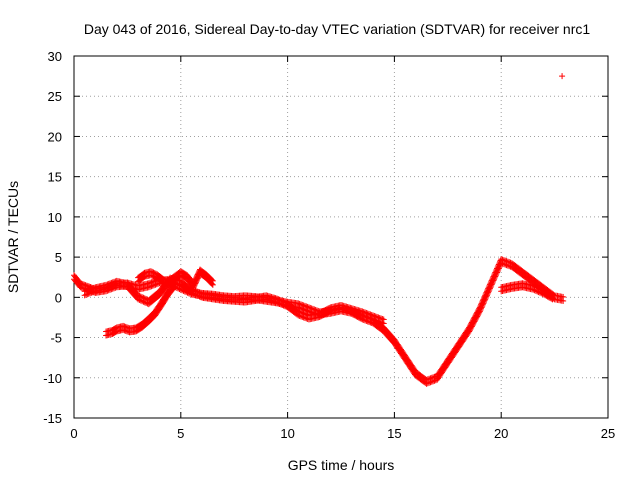 The width and height of the screenshot is (640, 480). I want to click on x-tick-label: 25, so click(608, 433).